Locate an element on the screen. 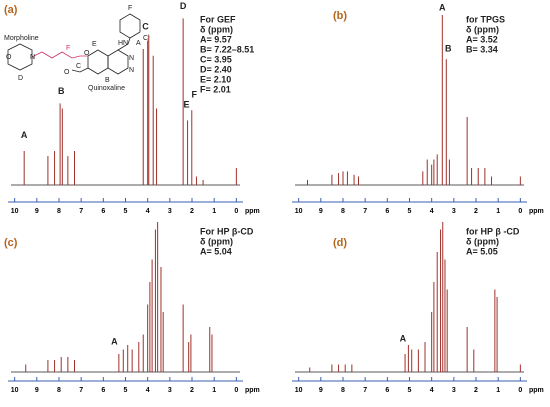 The width and height of the screenshot is (550, 407). structure-label: Quinoxaline is located at coordinates (106, 88).